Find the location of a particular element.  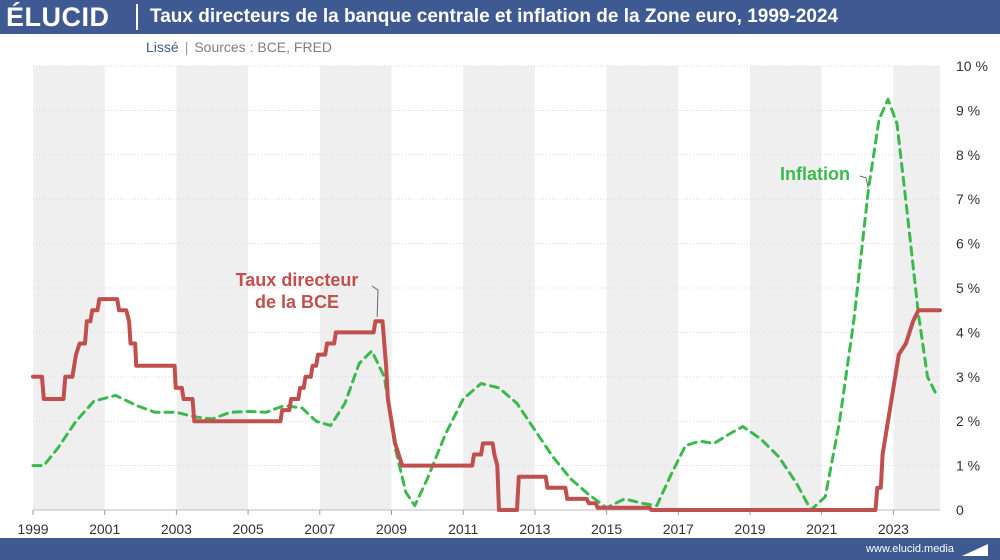

y-tick-label: 3 % is located at coordinates (968, 377).